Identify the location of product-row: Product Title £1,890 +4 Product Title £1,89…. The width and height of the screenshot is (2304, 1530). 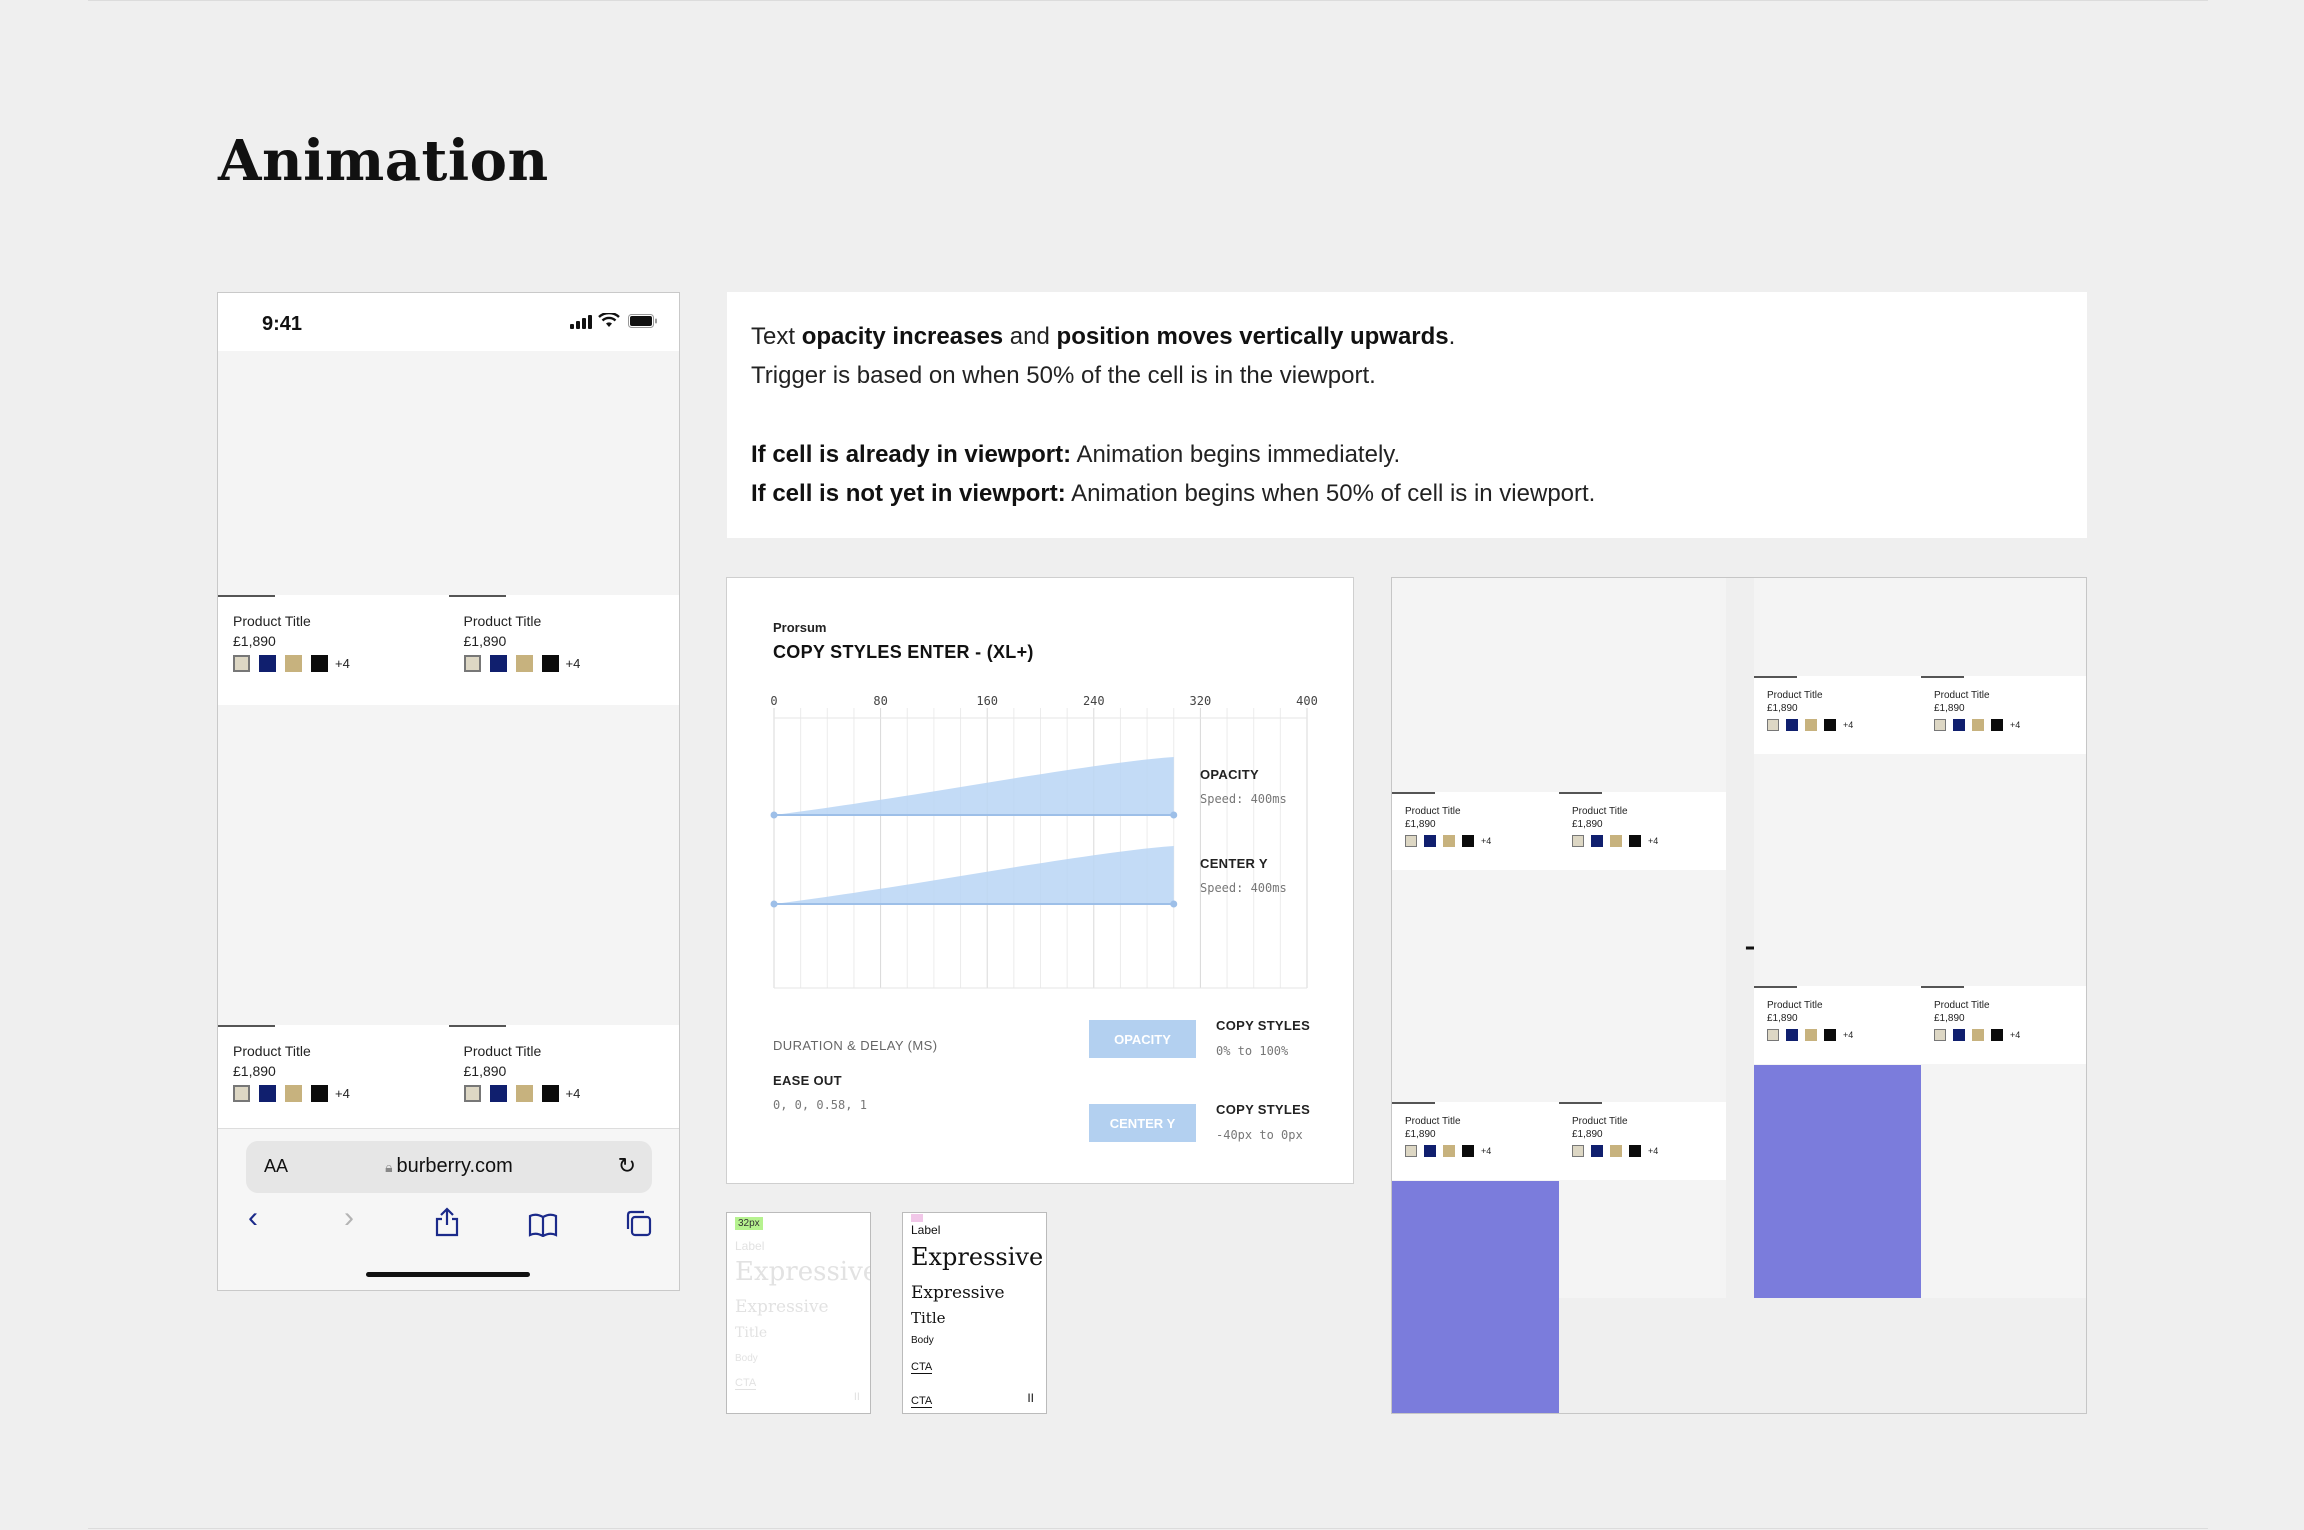
(1920, 715).